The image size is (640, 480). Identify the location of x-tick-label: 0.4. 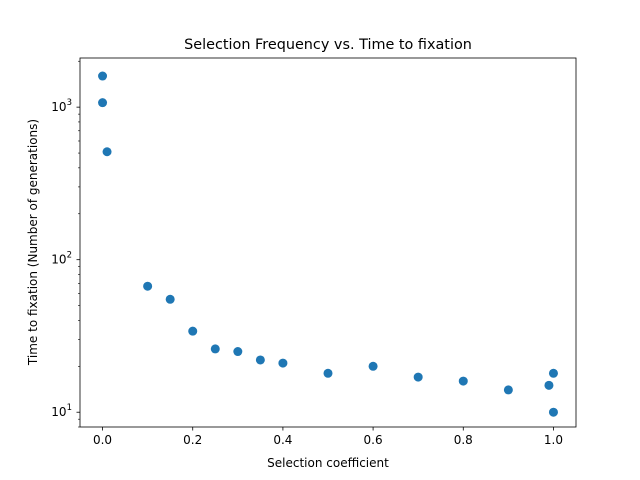
(282, 440).